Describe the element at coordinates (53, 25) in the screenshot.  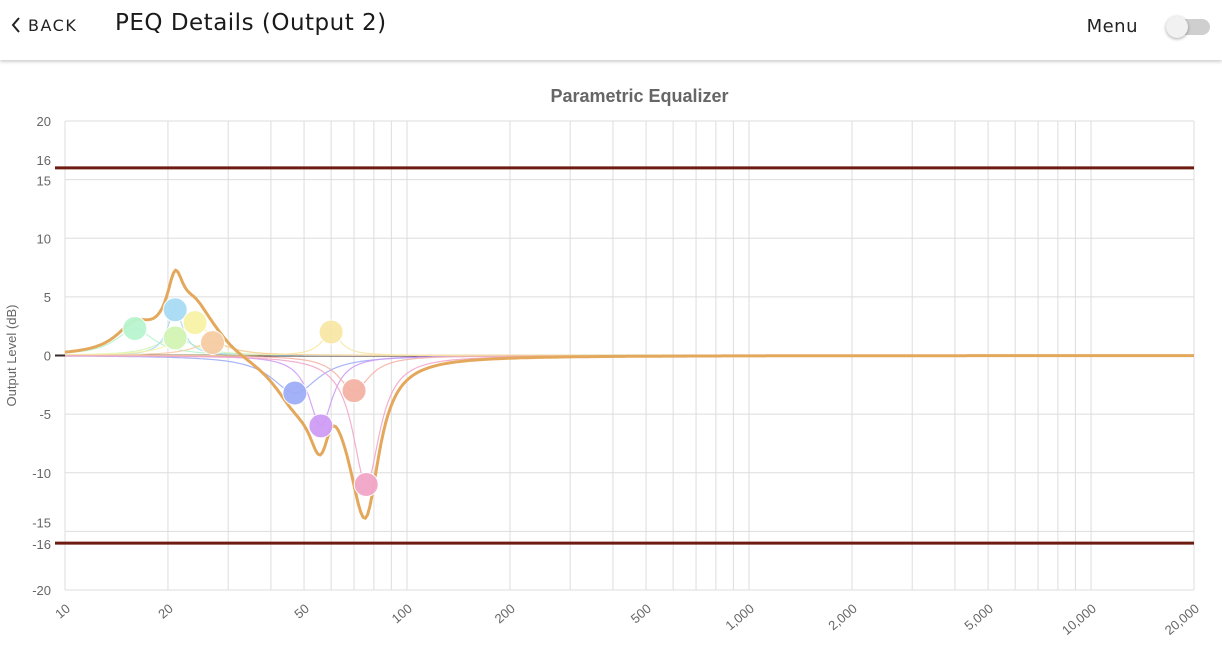
I see `back-label: BACK` at that location.